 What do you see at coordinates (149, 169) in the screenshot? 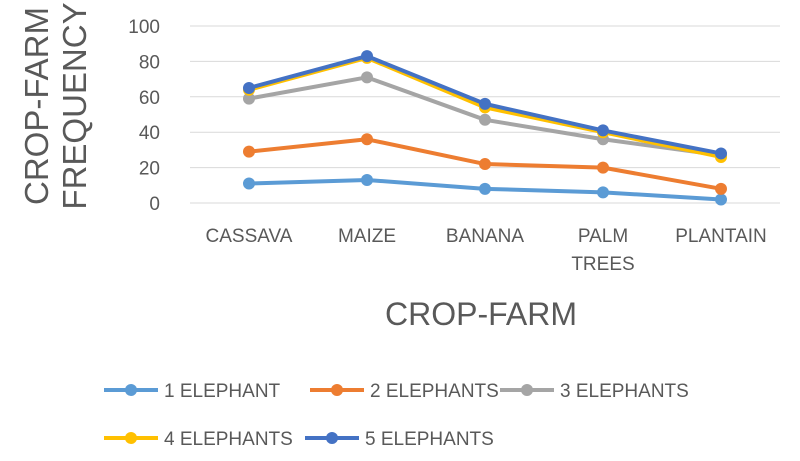
I see `y-tick-label: 20` at bounding box center [149, 169].